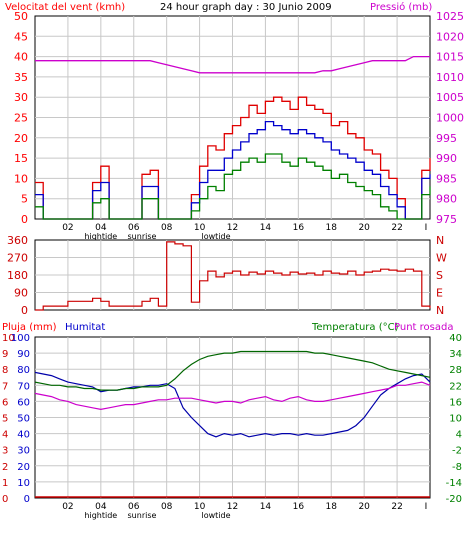  What do you see at coordinates (5, 419) in the screenshot?
I see `rain-tick-label: 5` at bounding box center [5, 419].